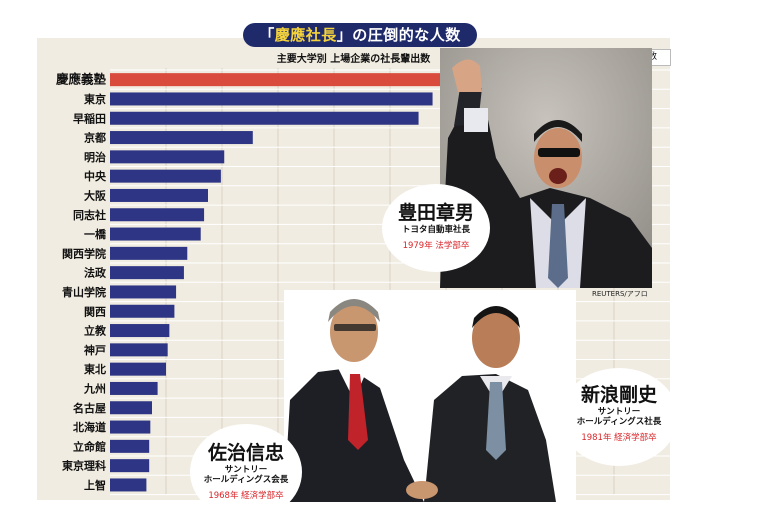 Image resolution: width=768 pixels, height=524 pixels. Describe the element at coordinates (619, 438) in the screenshot. I see `person-graduation: 1981年 経済学部卒` at that location.